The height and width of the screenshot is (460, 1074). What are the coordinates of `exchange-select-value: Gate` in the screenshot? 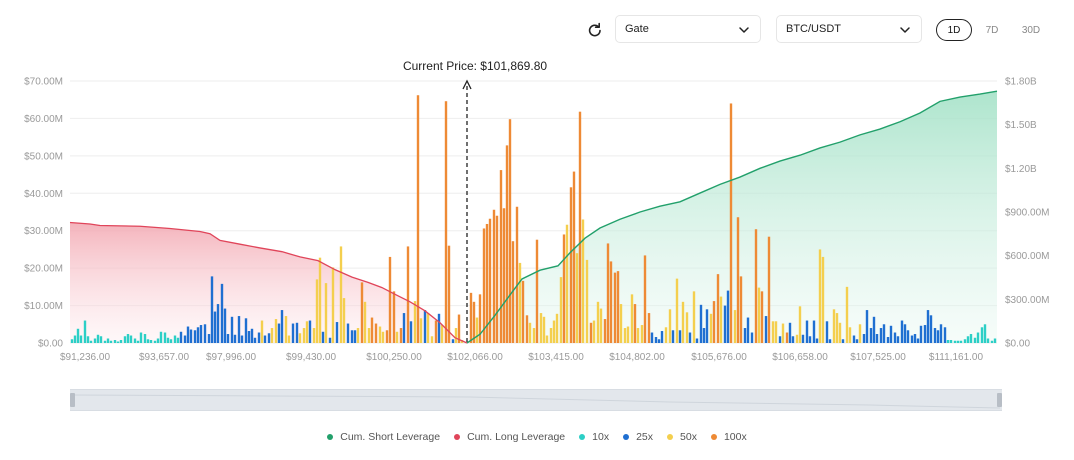 It's located at (637, 29).